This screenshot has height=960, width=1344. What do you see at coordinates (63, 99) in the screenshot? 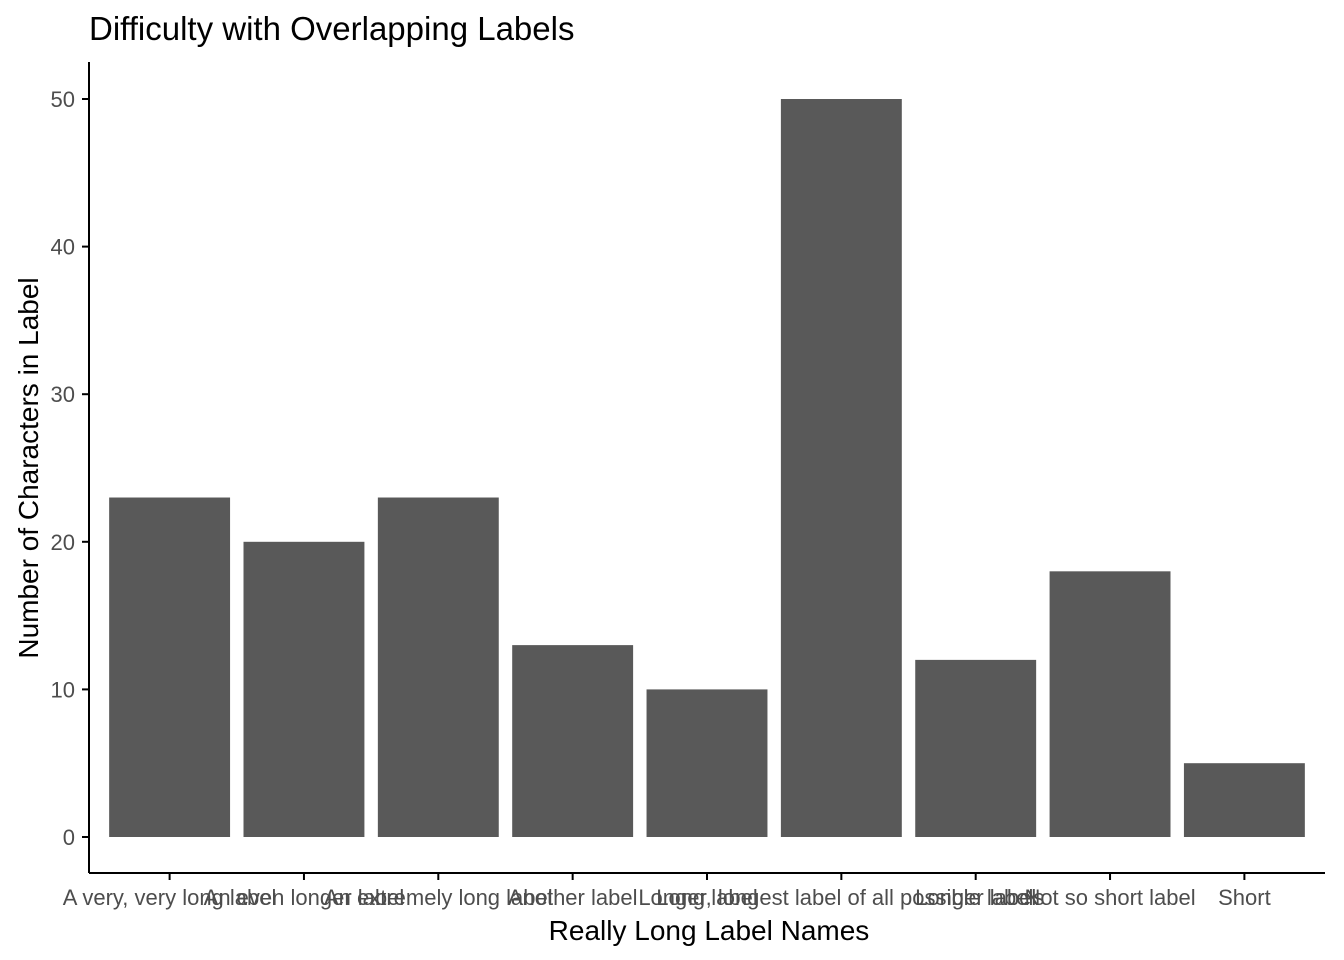
I see `y-tick-label-50: 50` at bounding box center [63, 99].